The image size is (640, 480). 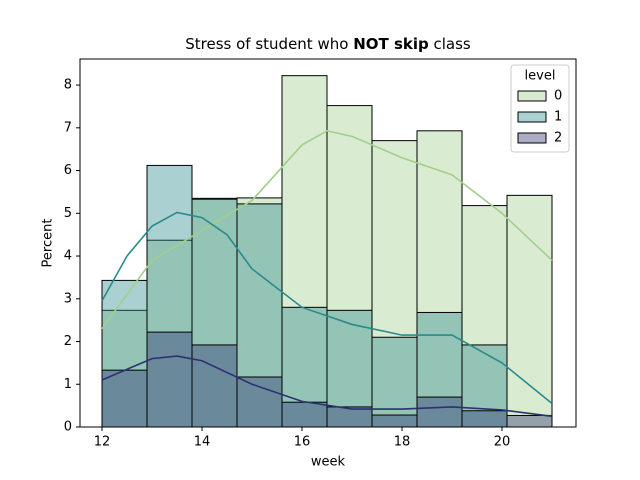 I want to click on x-tick-label: 18, so click(x=402, y=442).